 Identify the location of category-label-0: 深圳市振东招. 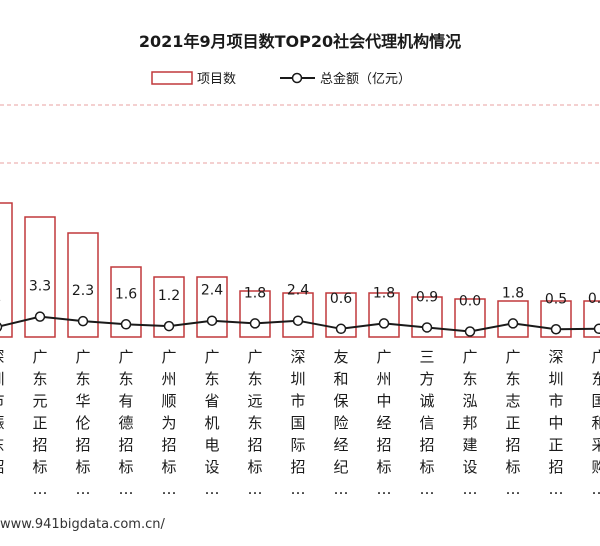
(2, 412).